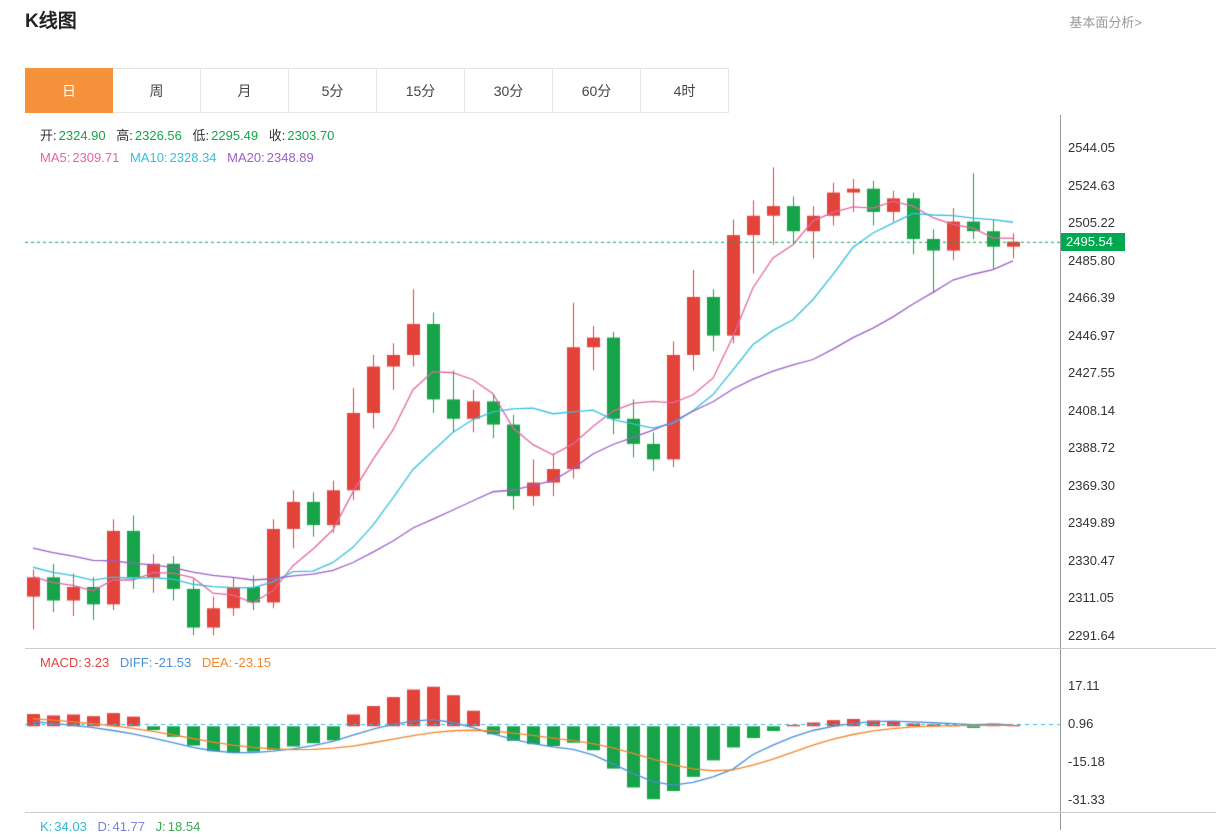 Image resolution: width=1216 pixels, height=837 pixels. I want to click on ma10-label: MA10:, so click(148, 157).